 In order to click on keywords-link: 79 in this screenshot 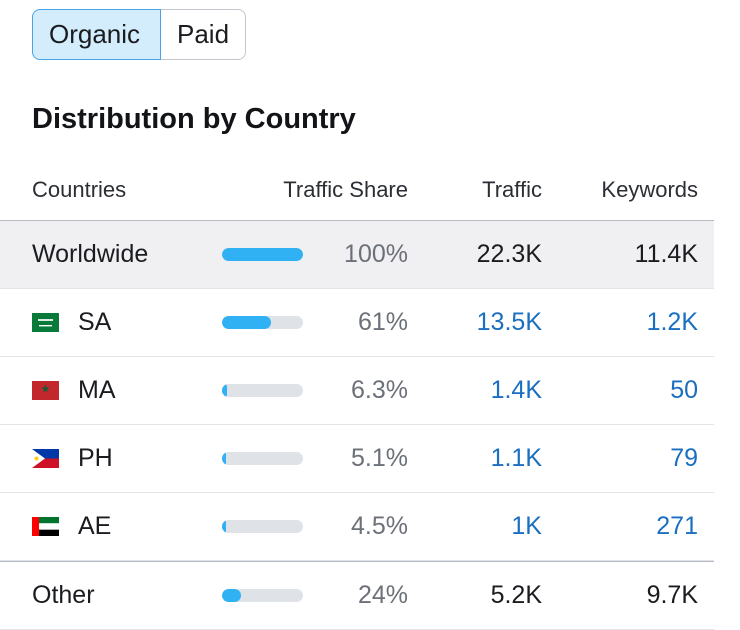, I will do `click(684, 458)`.